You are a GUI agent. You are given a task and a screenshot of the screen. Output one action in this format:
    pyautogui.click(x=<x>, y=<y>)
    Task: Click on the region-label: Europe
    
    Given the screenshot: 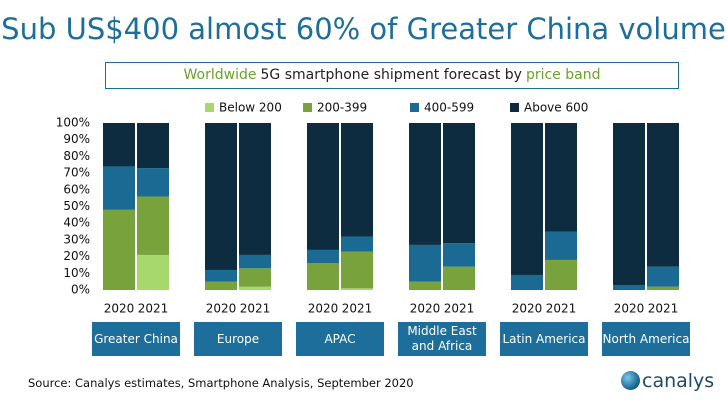 What is the action you would take?
    pyautogui.click(x=238, y=339)
    